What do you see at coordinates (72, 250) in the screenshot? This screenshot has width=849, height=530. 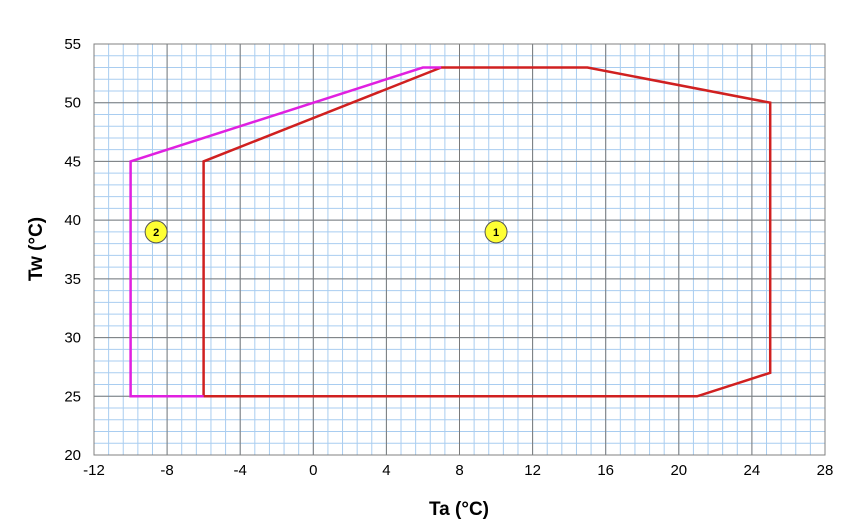 I see `y-tick-labels: 20 25 30 35 40 45 50 55` at bounding box center [72, 250].